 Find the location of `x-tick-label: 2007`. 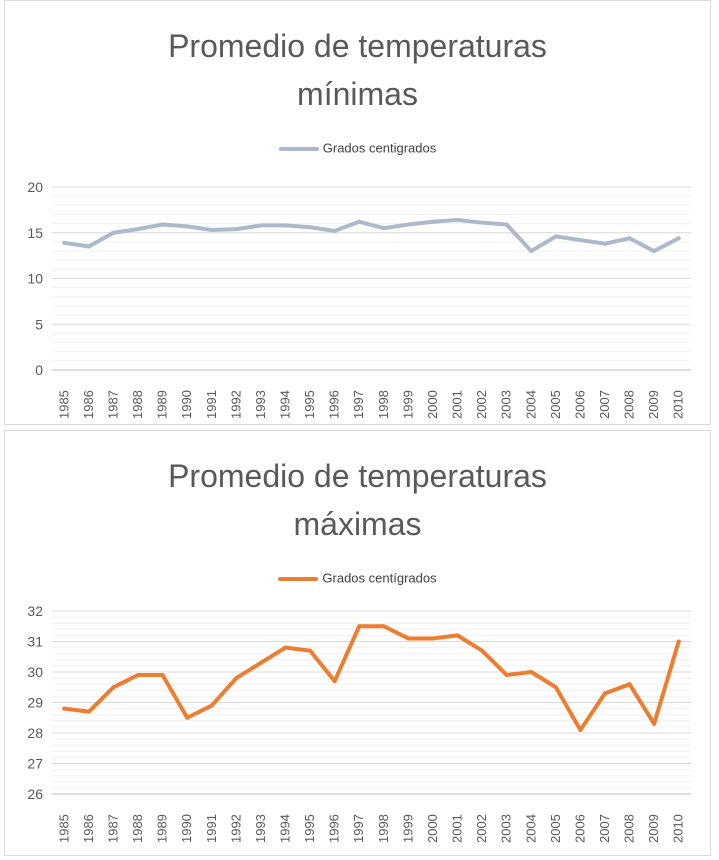

x-tick-label: 2007 is located at coordinates (604, 828).